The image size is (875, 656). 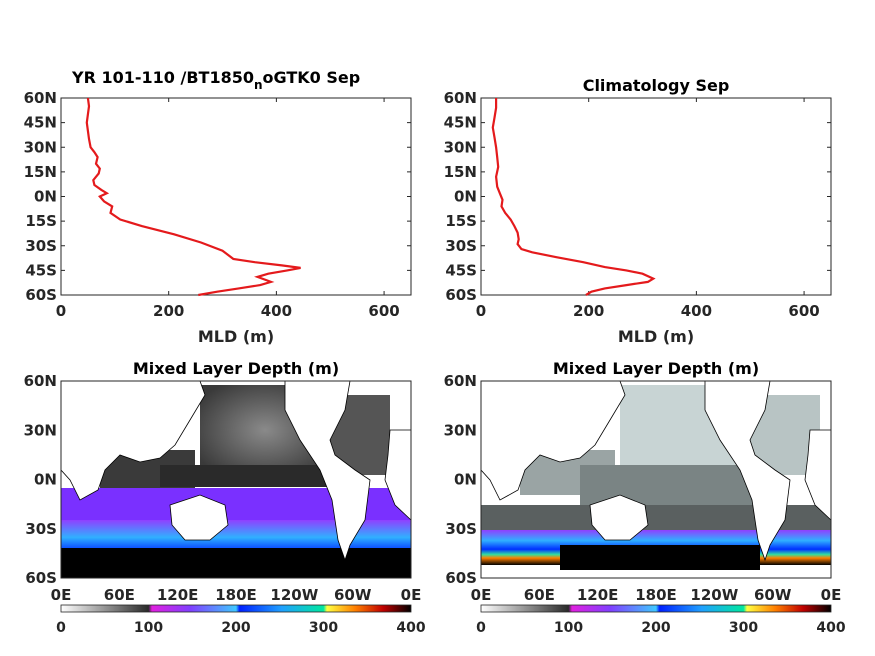 What do you see at coordinates (656, 368) in the screenshot?
I see `map-title-climatology: Mixed Layer Depth (m)` at bounding box center [656, 368].